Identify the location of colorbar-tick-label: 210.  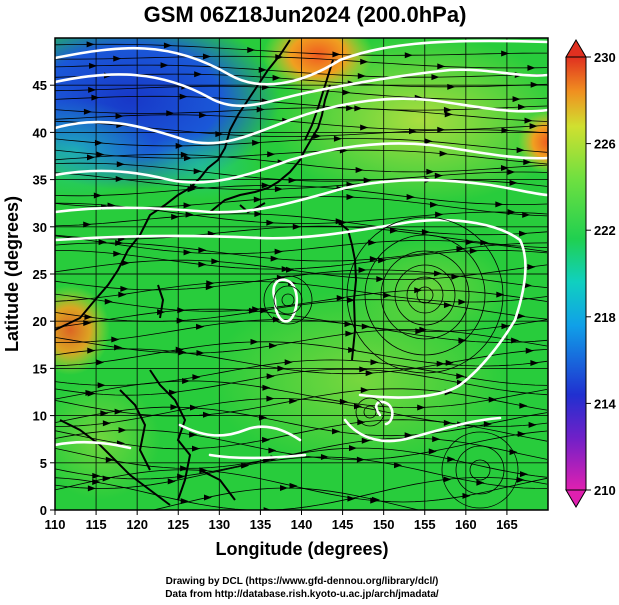
(605, 490).